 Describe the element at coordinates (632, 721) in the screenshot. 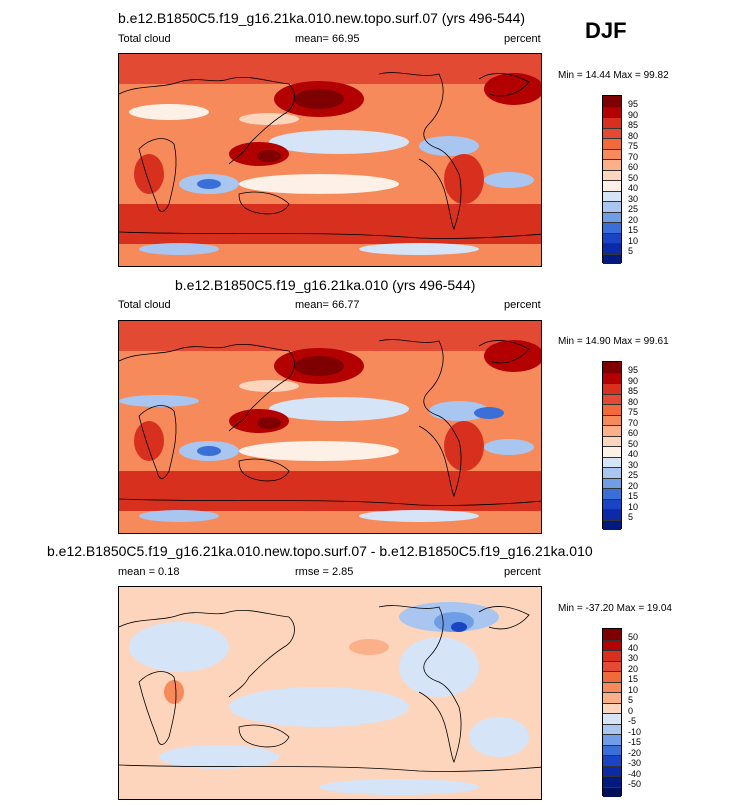

I see `colorbar-label: -5` at that location.